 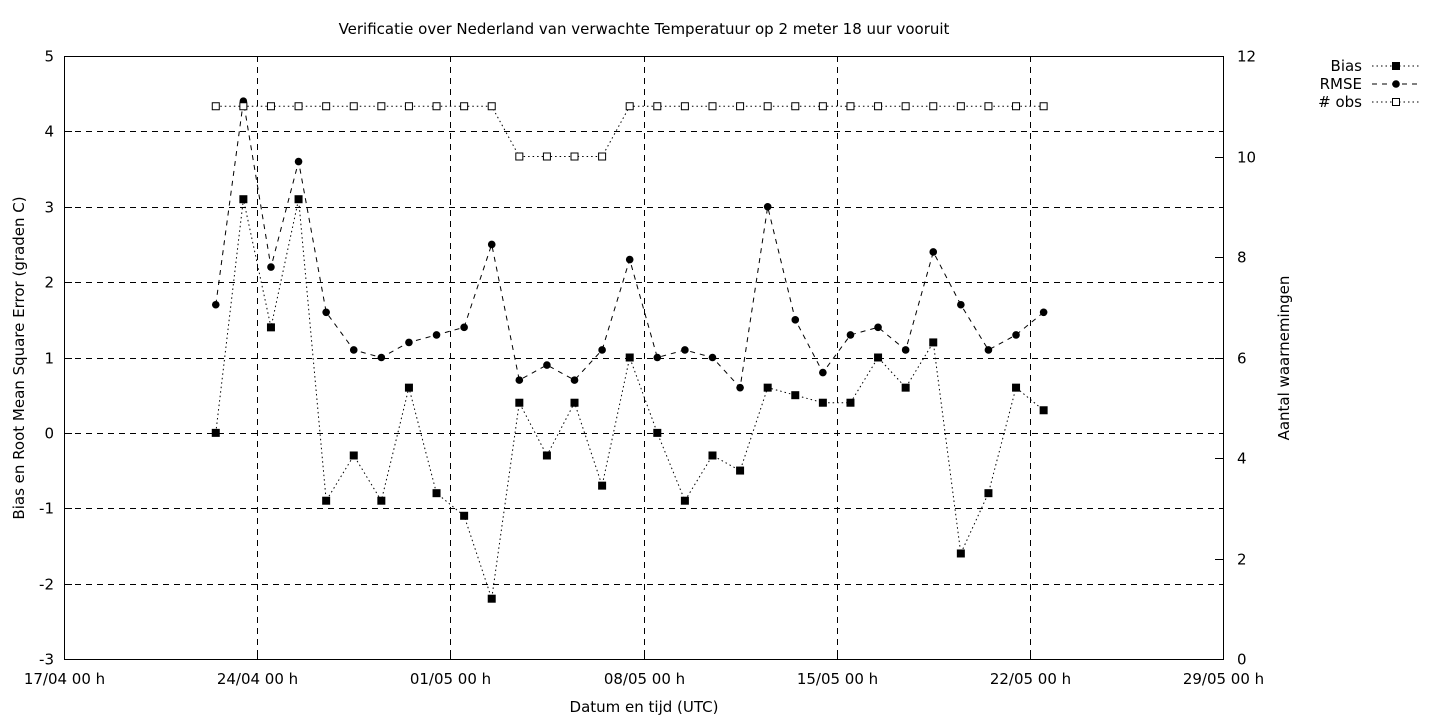 I want to click on legend-label-rmse: RMSE, so click(x=1341, y=84).